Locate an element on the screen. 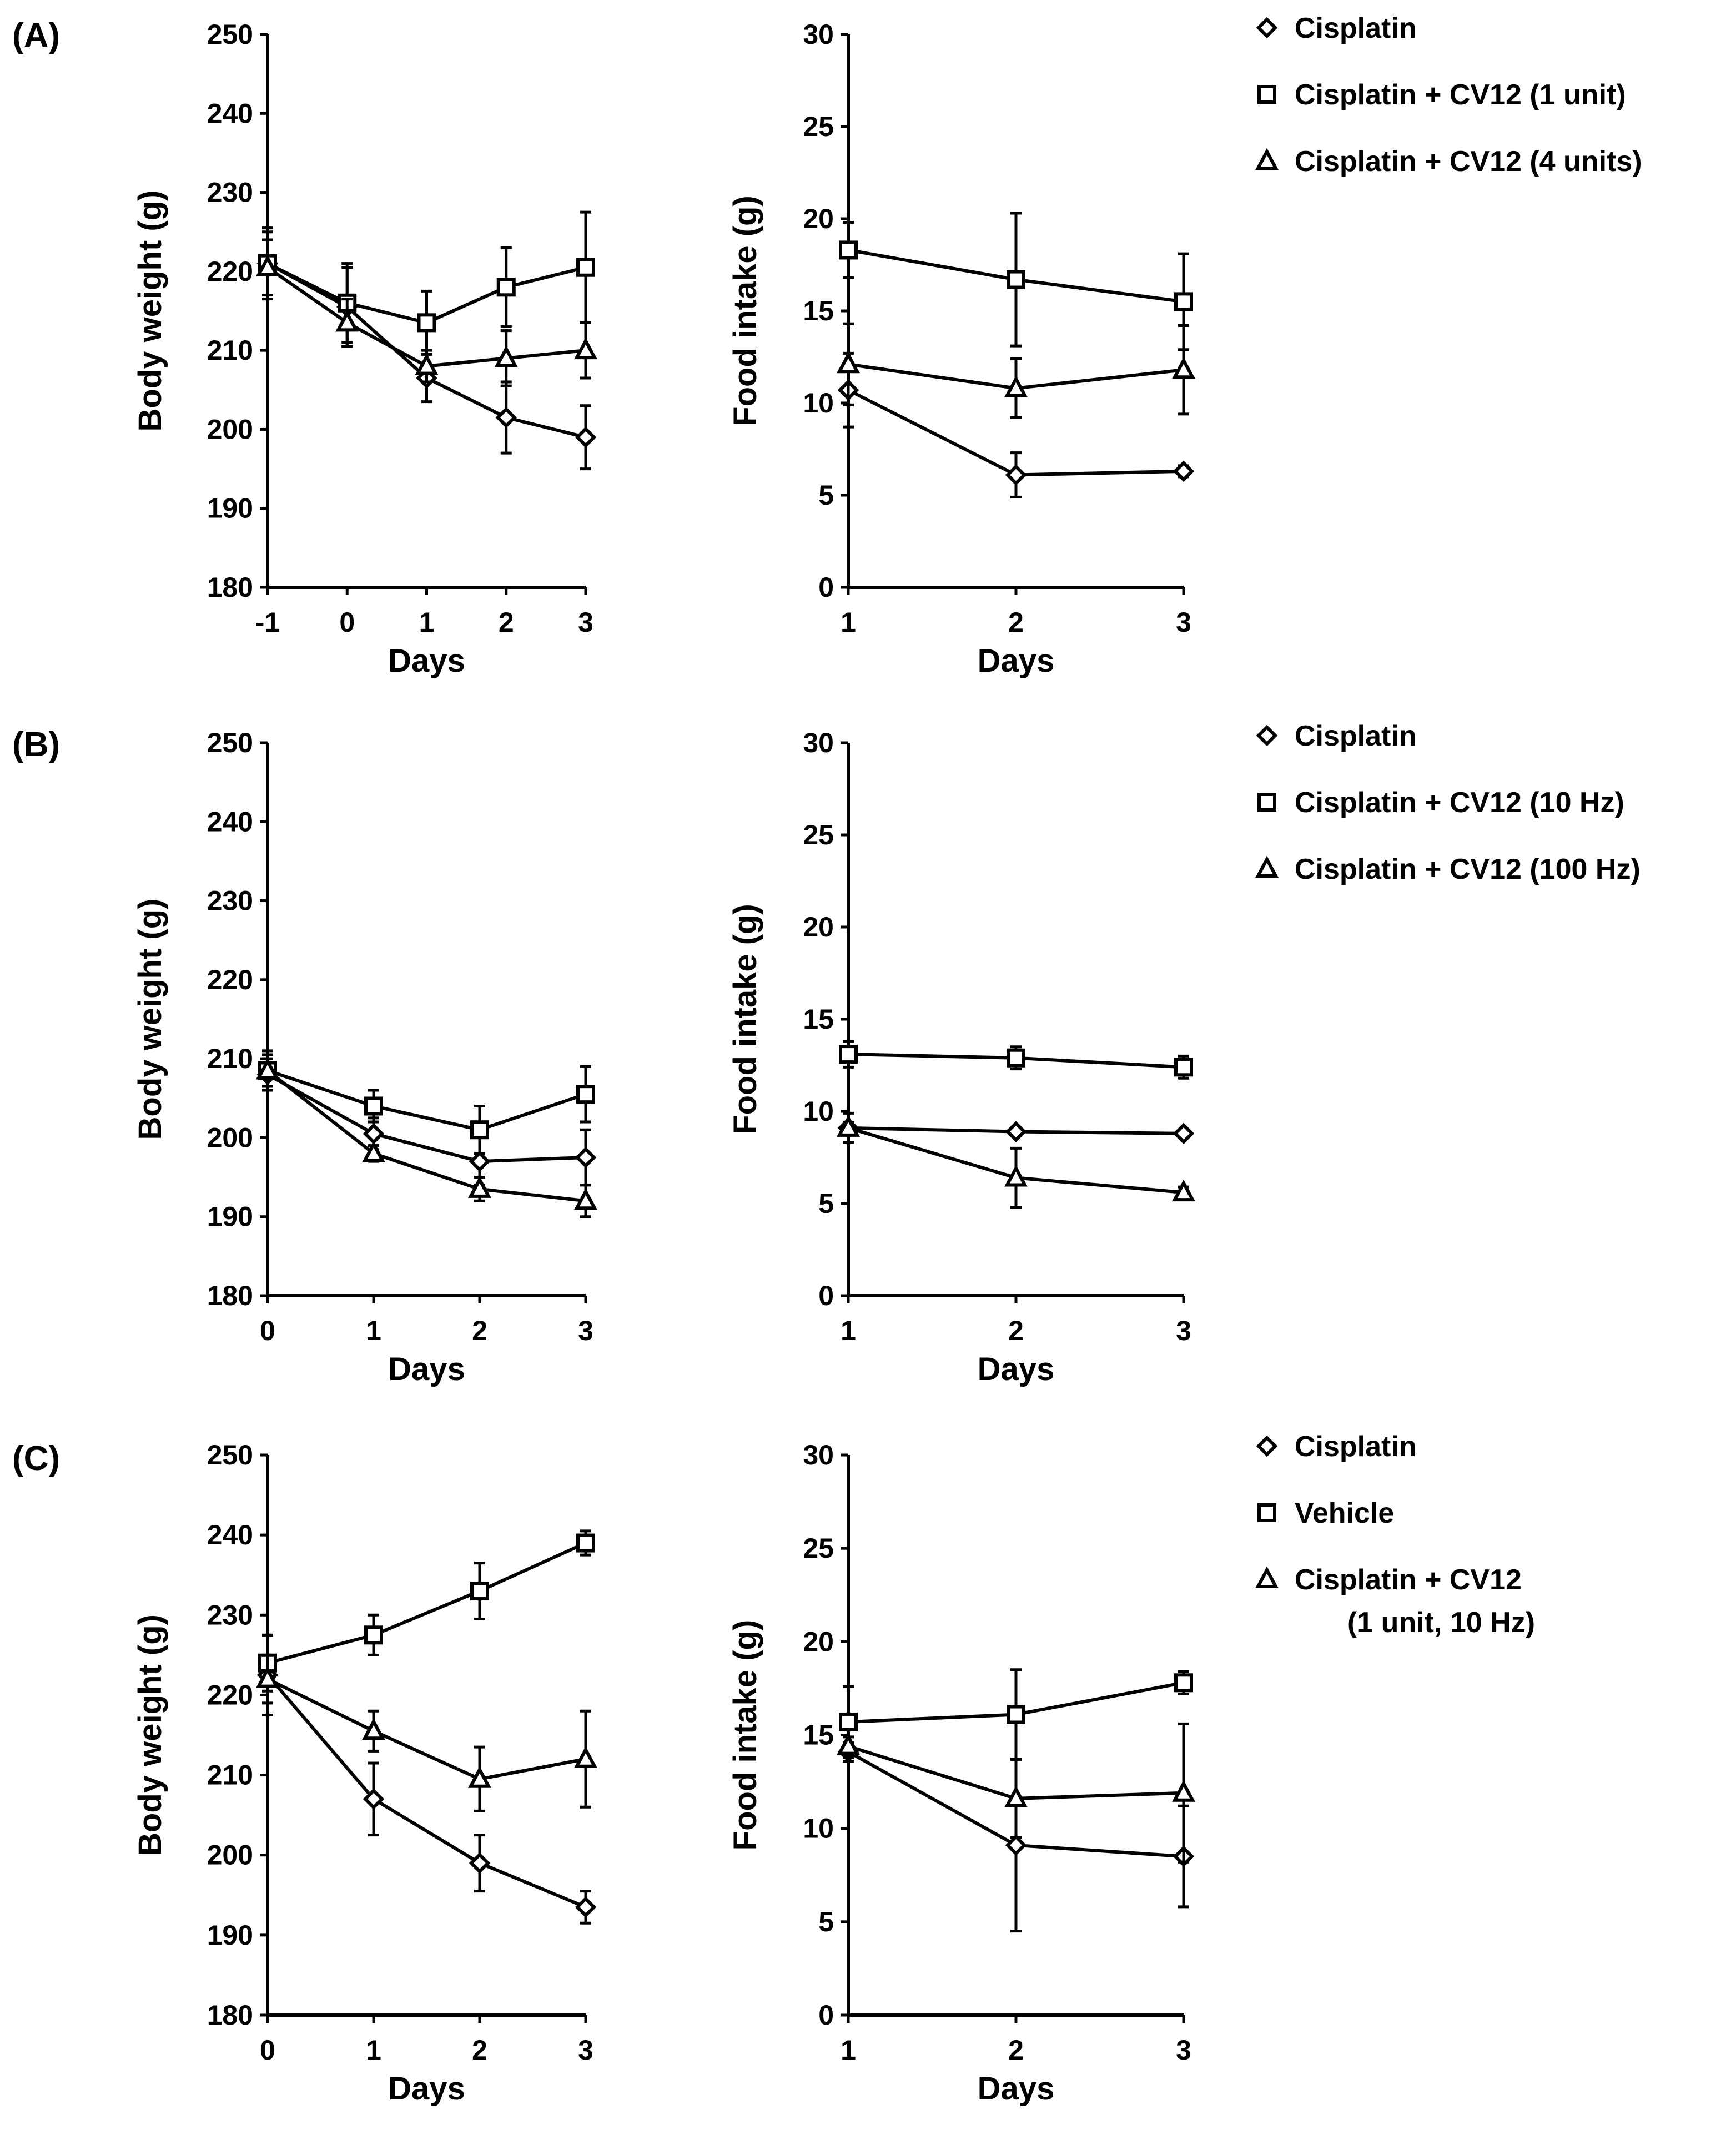  y-tick-label: 30 is located at coordinates (819, 743).